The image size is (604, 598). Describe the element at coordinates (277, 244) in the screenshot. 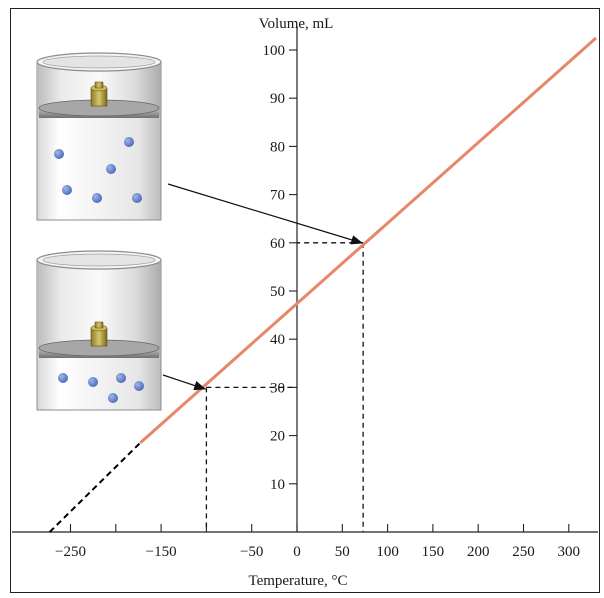

I see `y-tick-label: 60` at that location.